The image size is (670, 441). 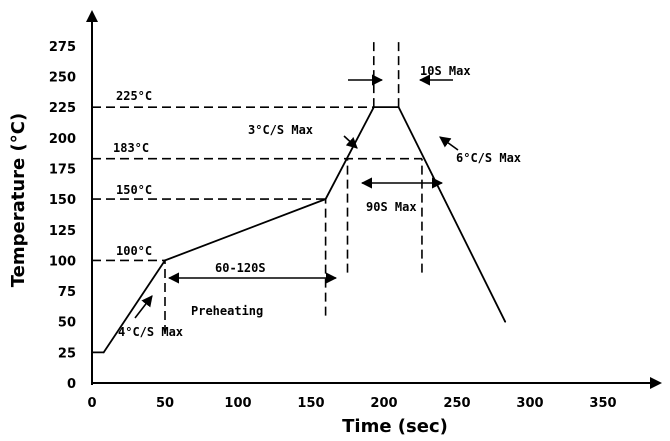 I want to click on label-ramp-down: 6°C/S Max, so click(x=488, y=158).